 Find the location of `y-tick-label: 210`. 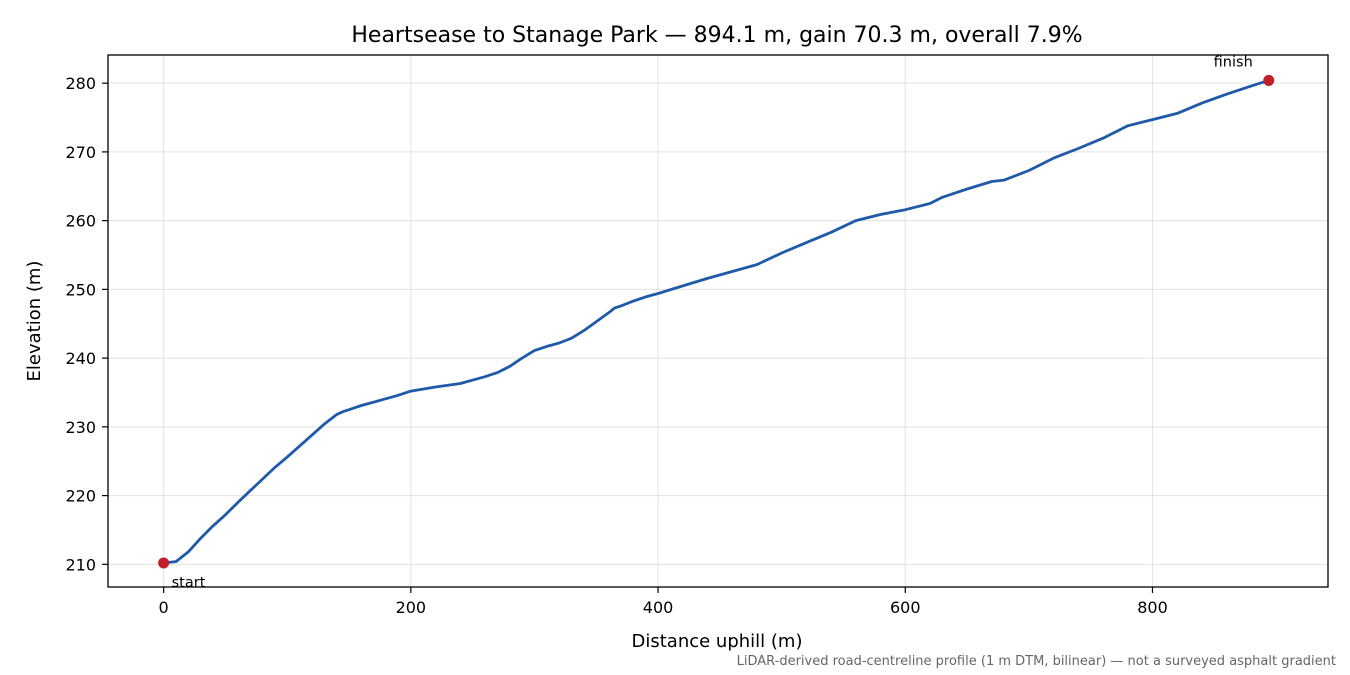

y-tick-label: 210 is located at coordinates (80, 564).